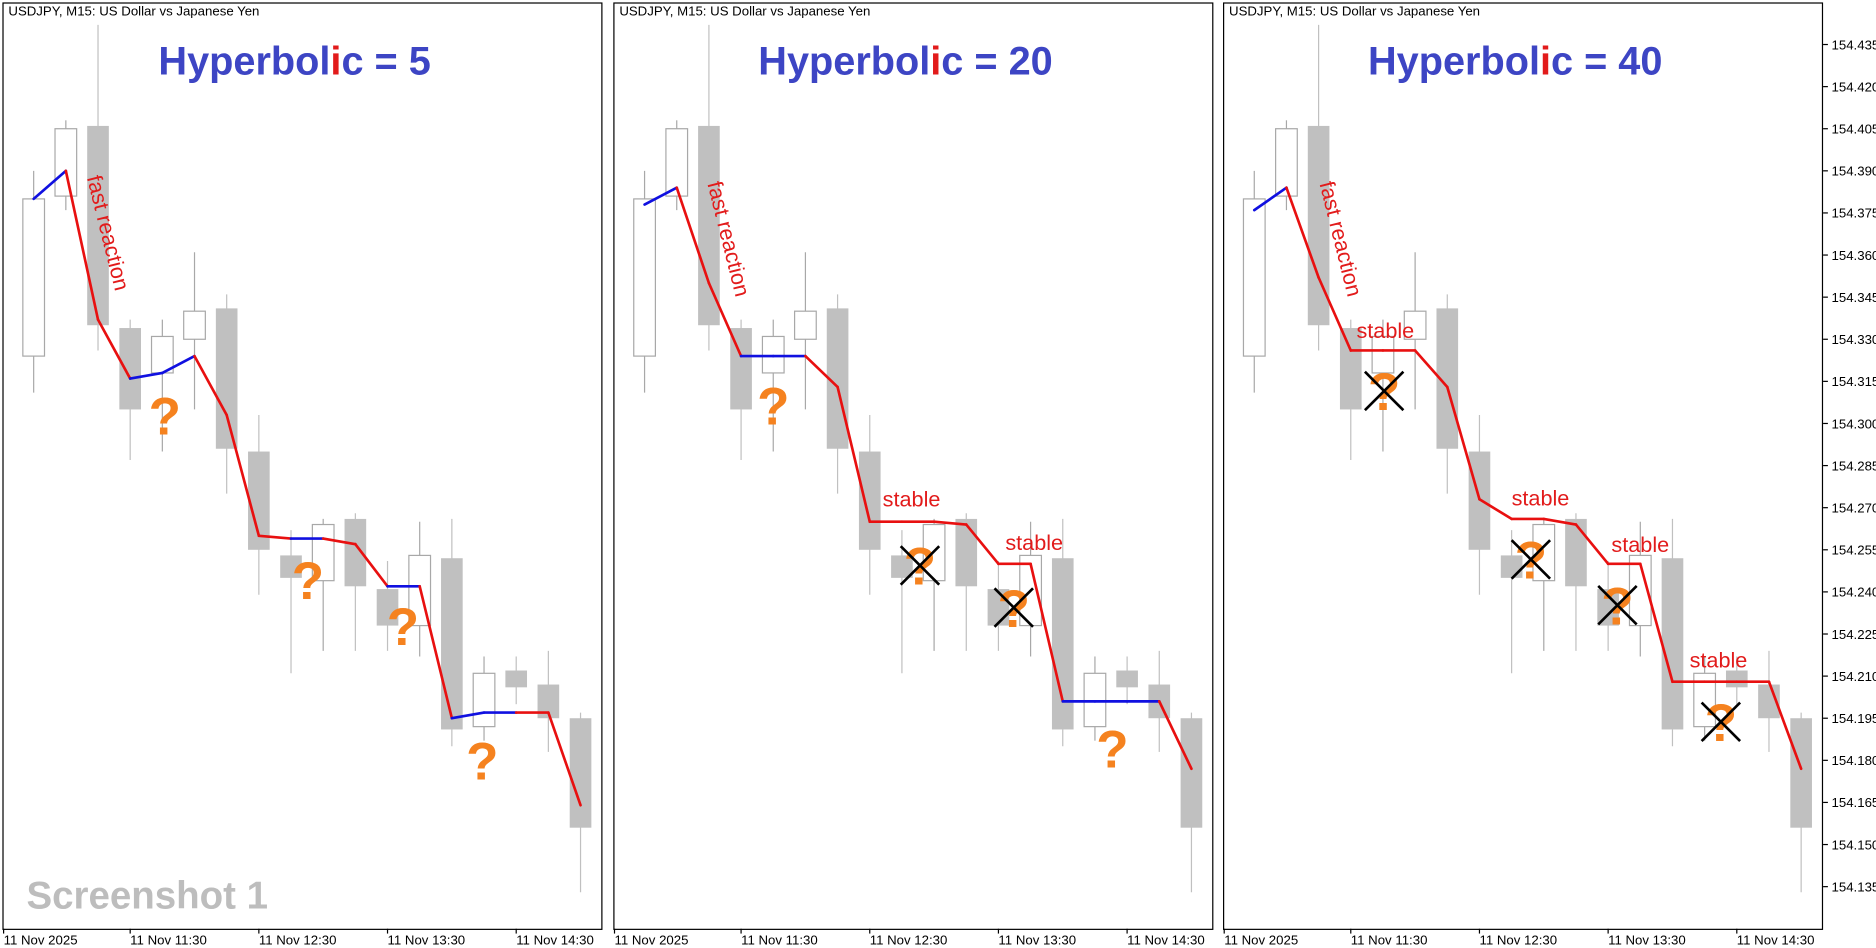 Image resolution: width=1876 pixels, height=948 pixels. I want to click on panel-title: Hyperbolic = 40, so click(1515, 62).